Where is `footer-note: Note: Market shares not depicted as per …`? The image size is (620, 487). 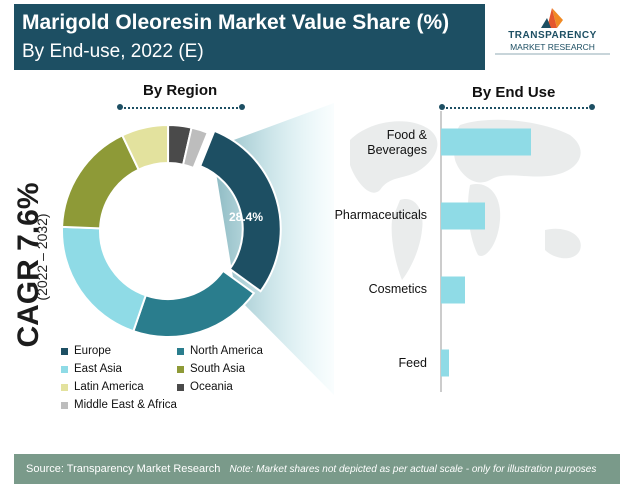
footer-note: Note: Market shares not depicted as per … is located at coordinates (413, 469).